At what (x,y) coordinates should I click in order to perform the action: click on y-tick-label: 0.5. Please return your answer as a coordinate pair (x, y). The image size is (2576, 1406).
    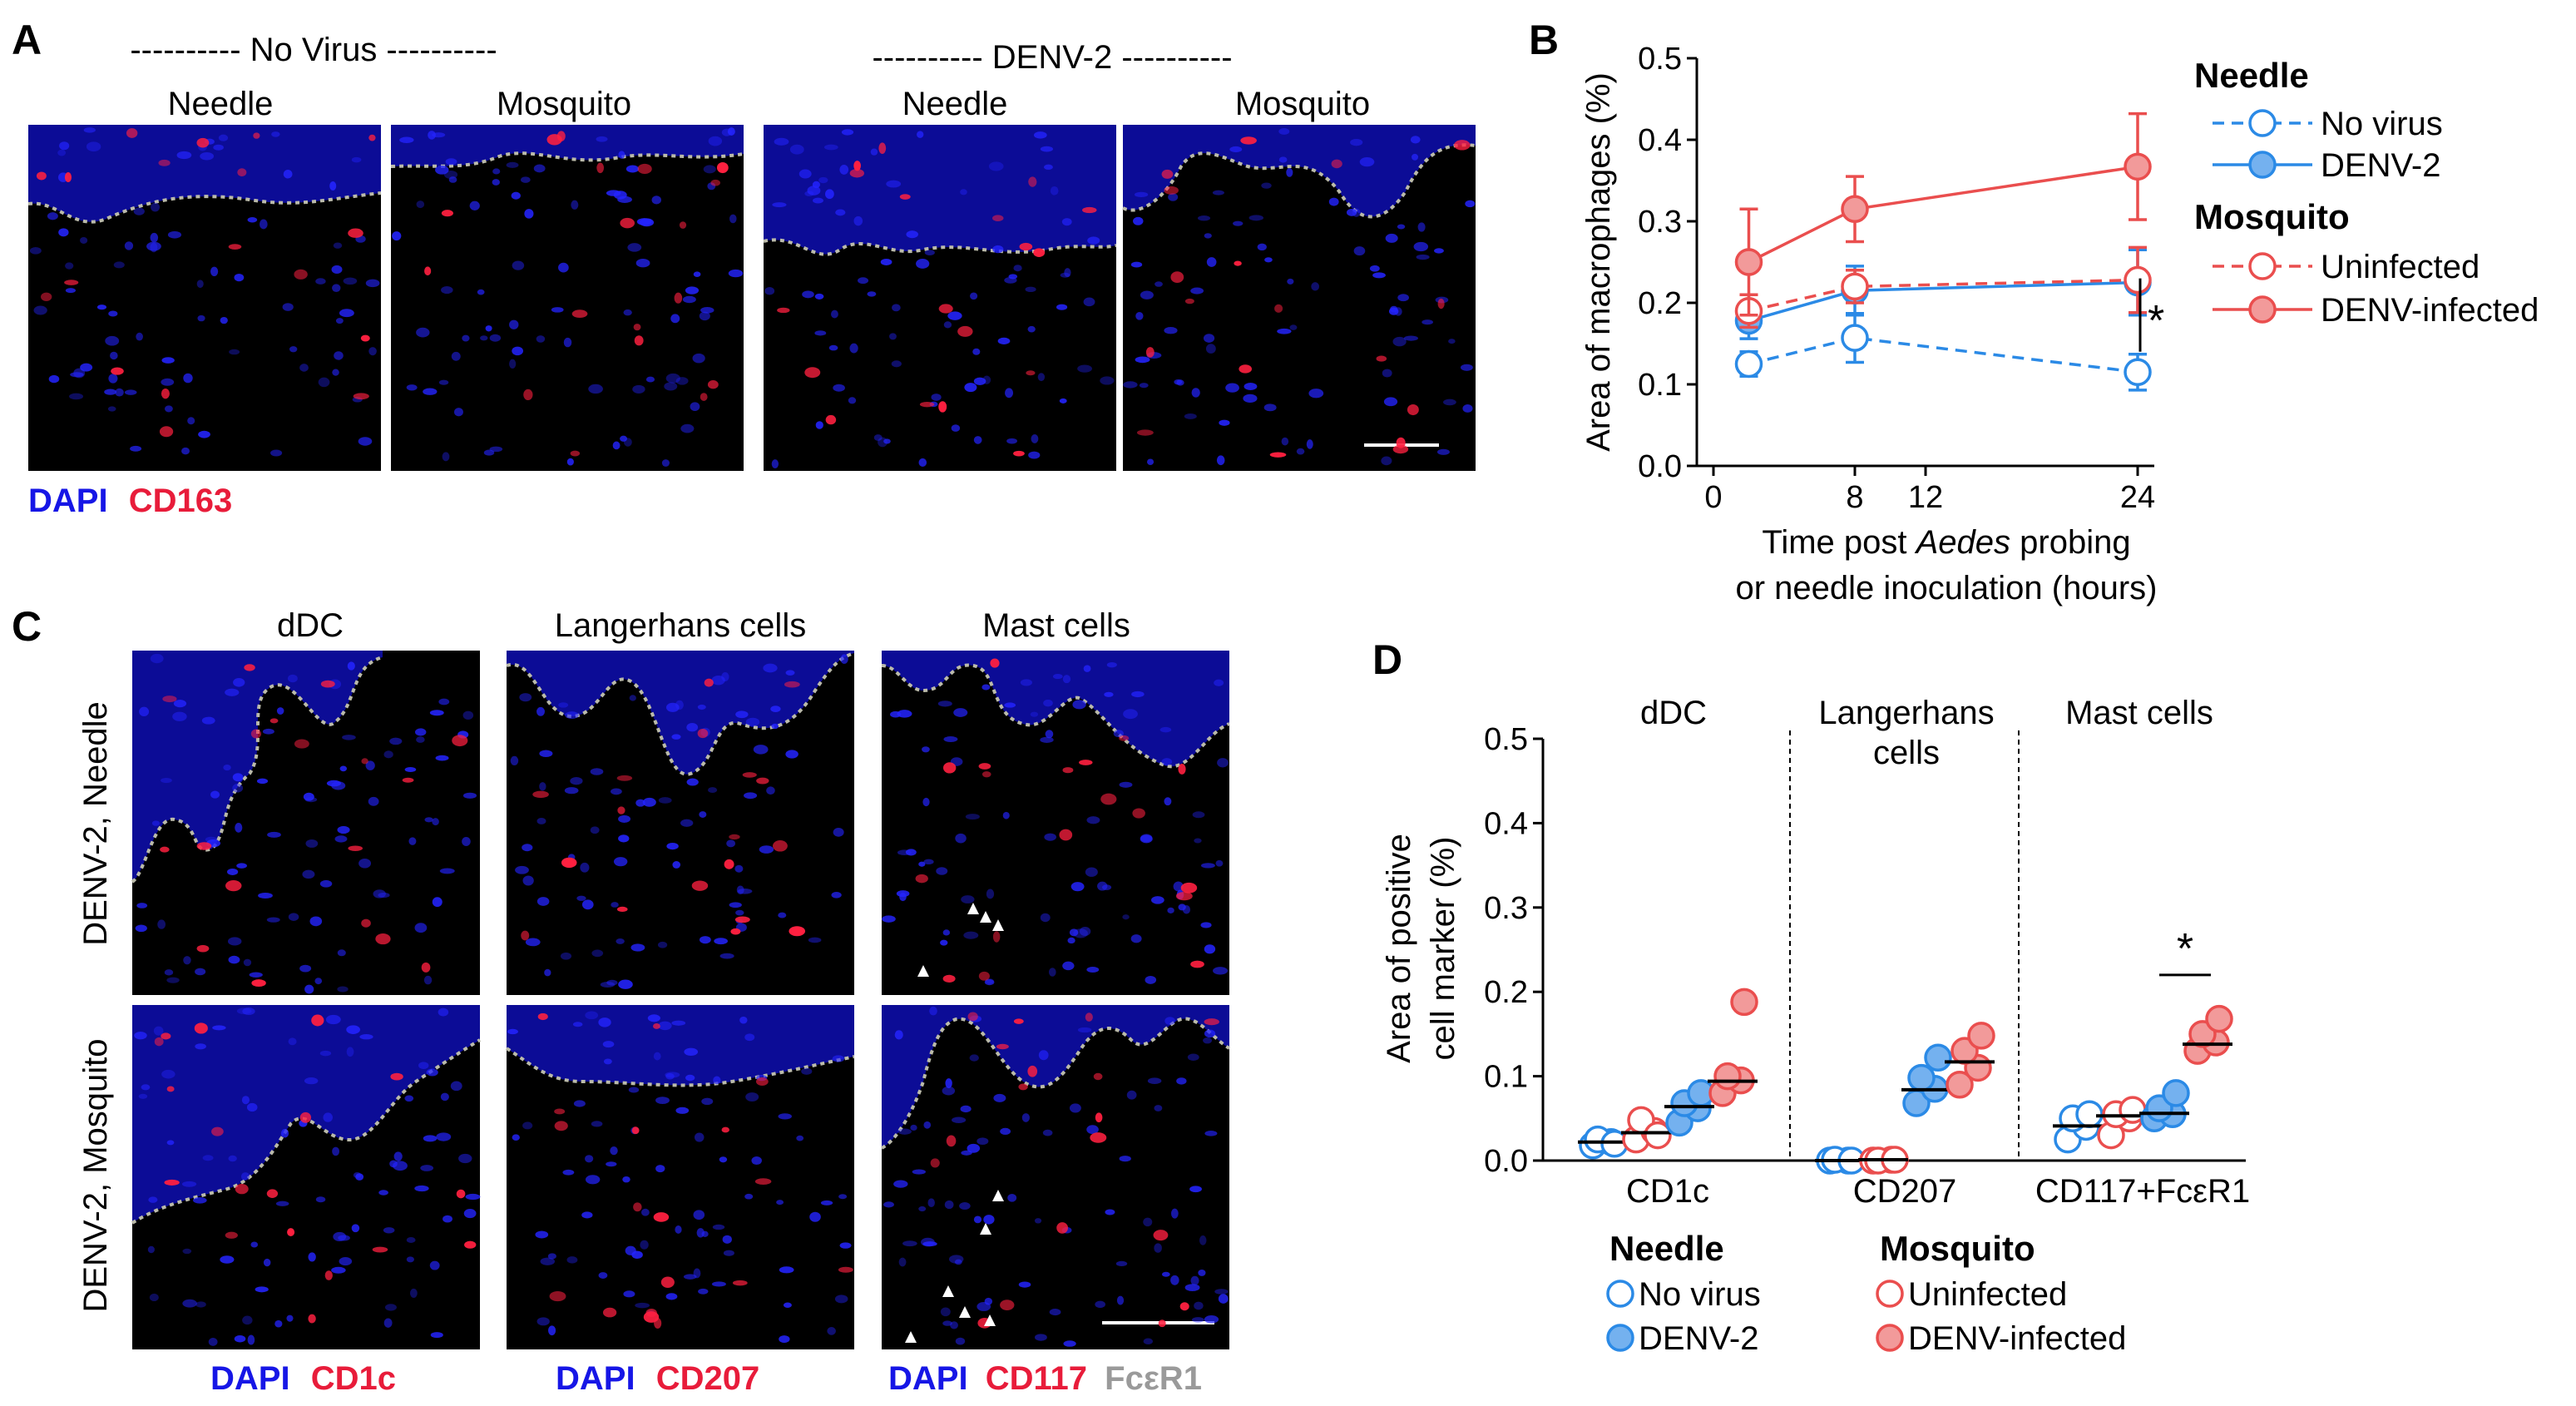
    Looking at the image, I should click on (1660, 59).